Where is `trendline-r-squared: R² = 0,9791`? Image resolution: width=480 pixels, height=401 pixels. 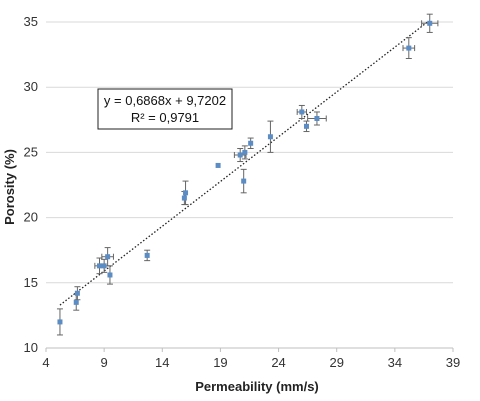 trendline-r-squared: R² = 0,9791 is located at coordinates (165, 117).